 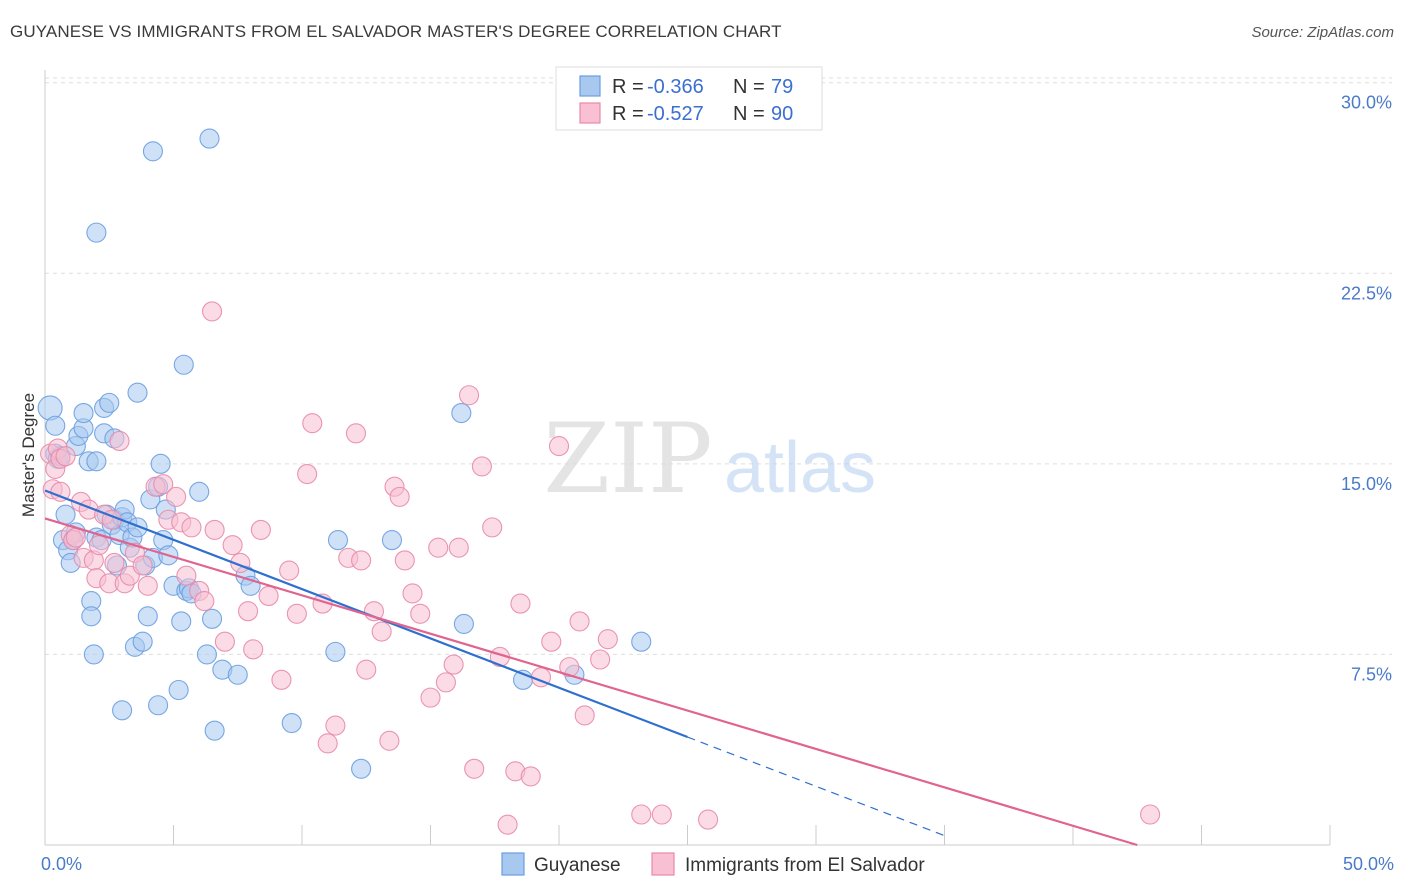 What do you see at coordinates (577, 865) in the screenshot?
I see `bottom-legend-guyanese: Guyanese` at bounding box center [577, 865].